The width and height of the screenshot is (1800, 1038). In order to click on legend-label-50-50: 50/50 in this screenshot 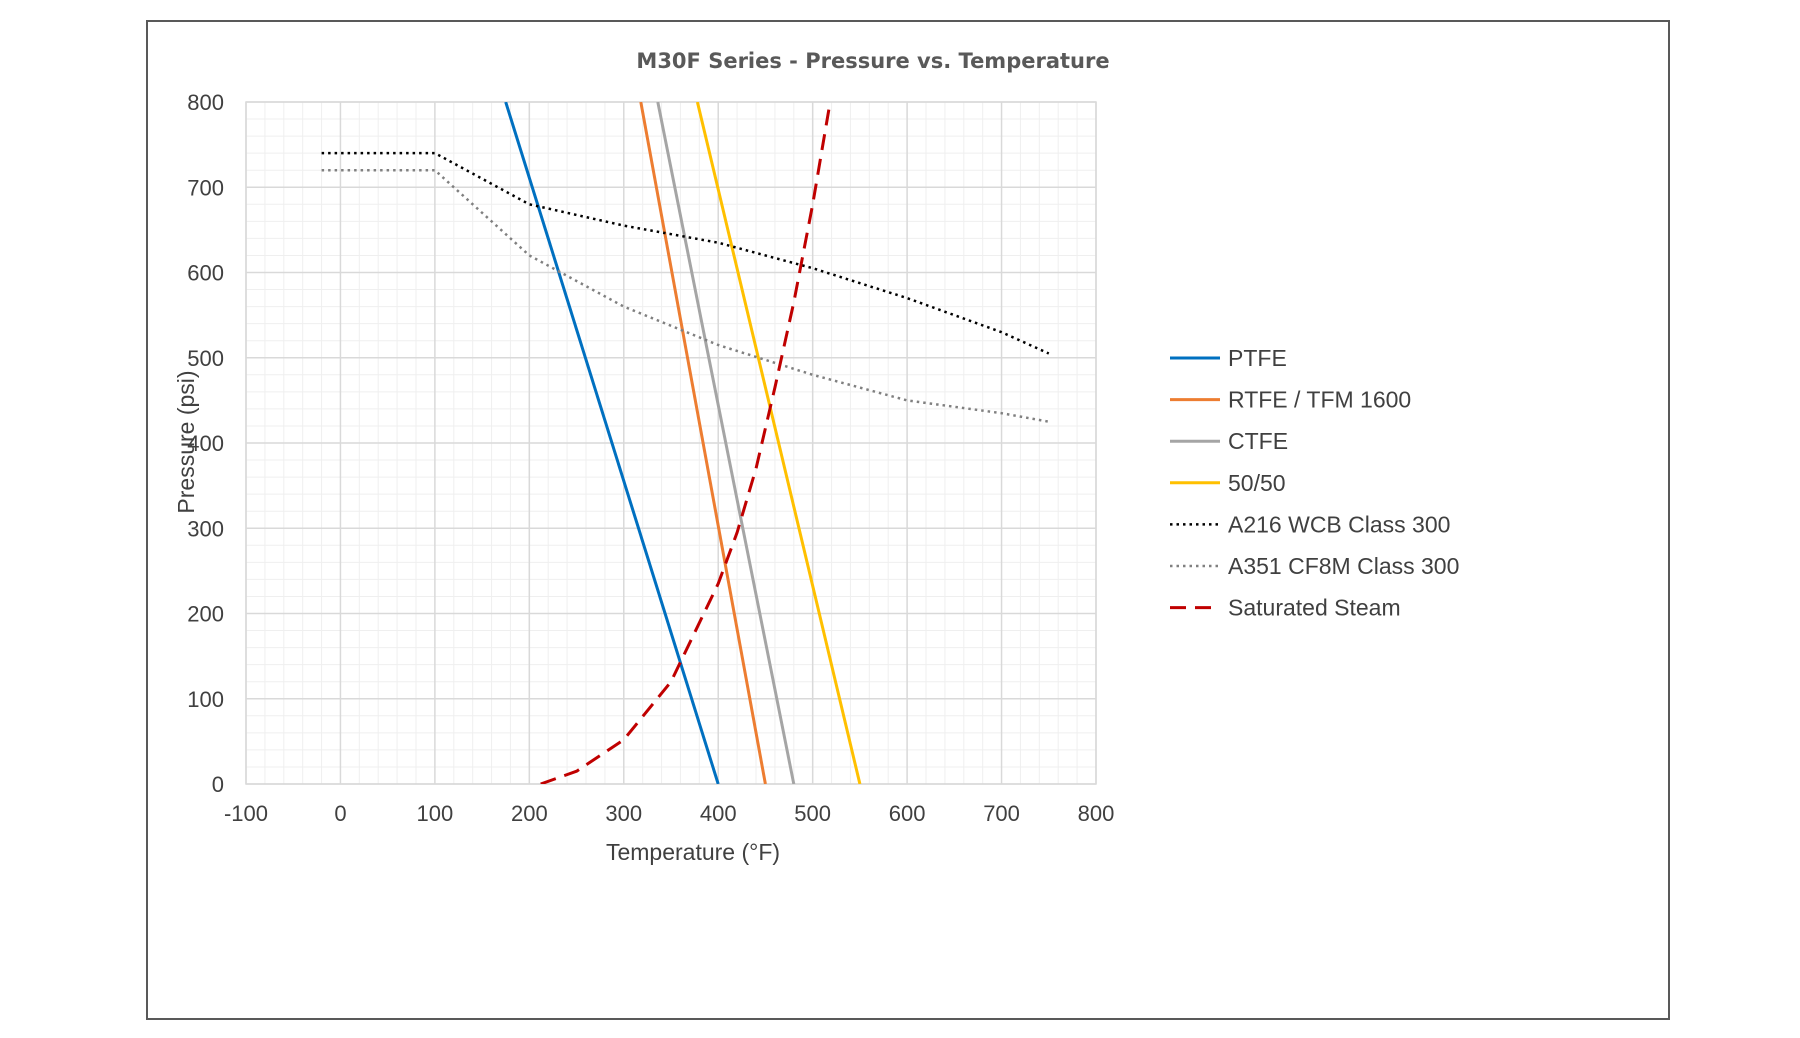, I will do `click(1257, 483)`.